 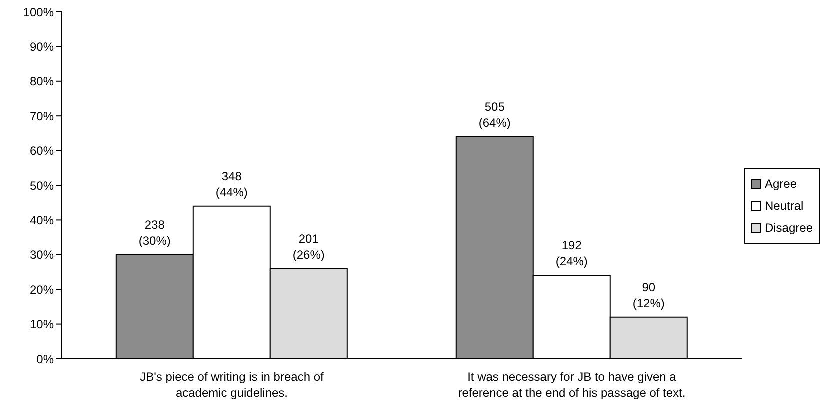 What do you see at coordinates (788, 228) in the screenshot?
I see `legend-label: Disagree` at bounding box center [788, 228].